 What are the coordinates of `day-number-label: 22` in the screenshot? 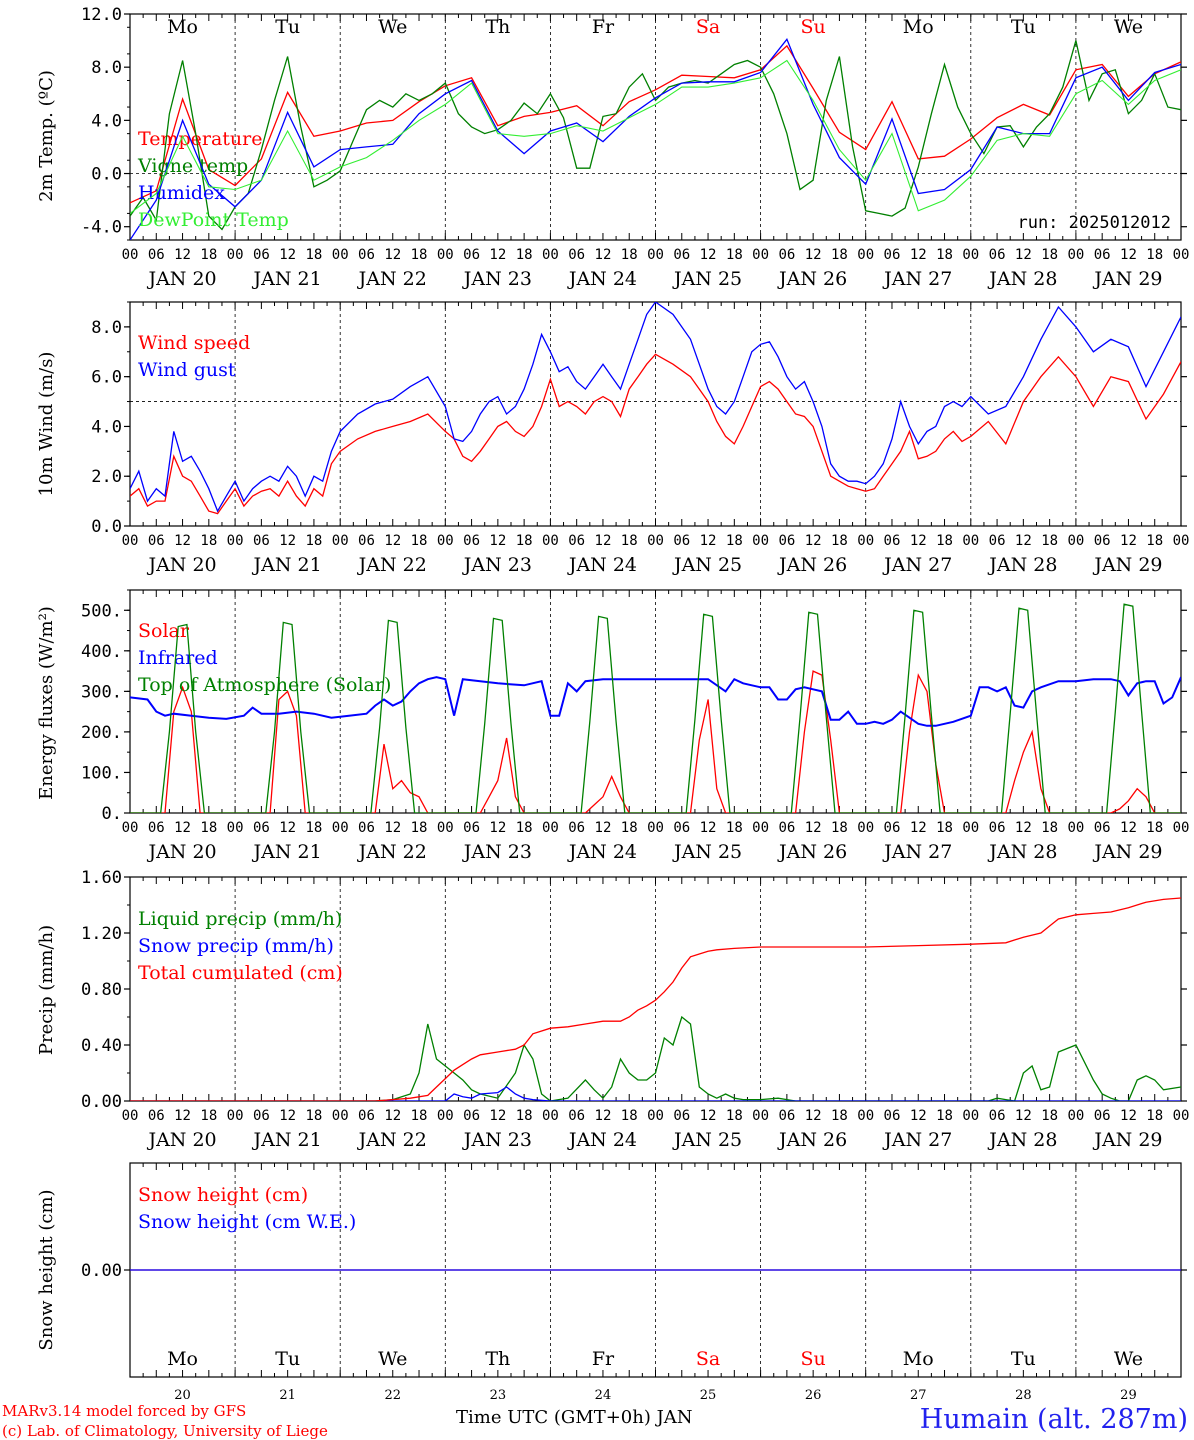 It's located at (392, 1395).